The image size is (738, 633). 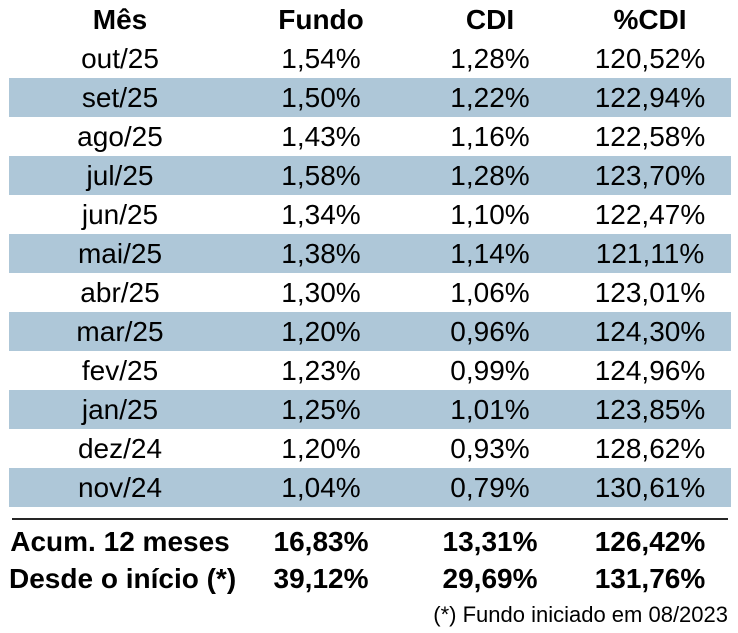 What do you see at coordinates (650, 175) in the screenshot?
I see `pcdi-cell: 123,70%` at bounding box center [650, 175].